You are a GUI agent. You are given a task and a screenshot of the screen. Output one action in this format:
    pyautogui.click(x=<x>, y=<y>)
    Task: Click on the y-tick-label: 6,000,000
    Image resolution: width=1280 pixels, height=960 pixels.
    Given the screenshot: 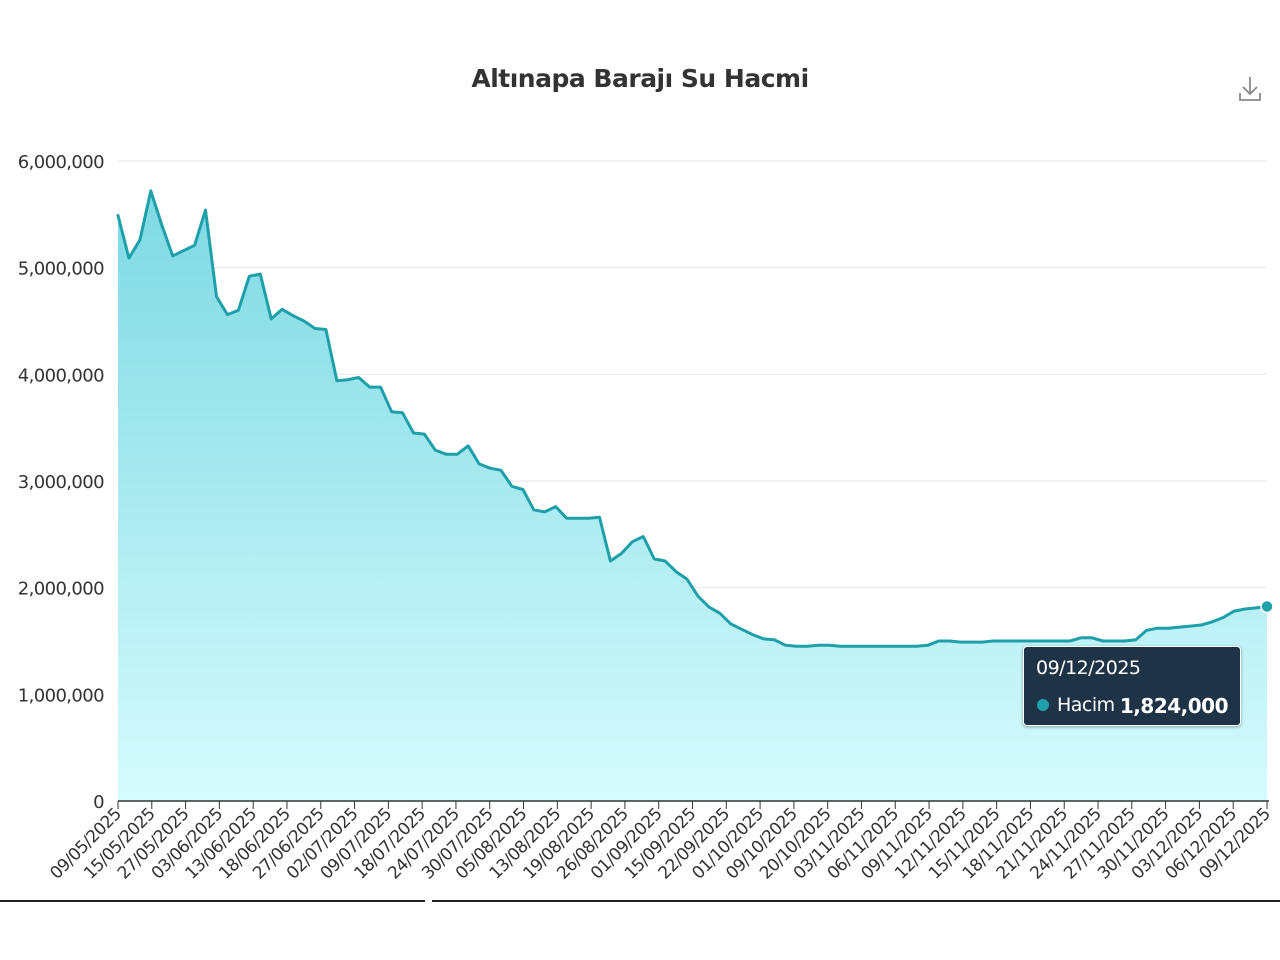 What is the action you would take?
    pyautogui.click(x=61, y=162)
    